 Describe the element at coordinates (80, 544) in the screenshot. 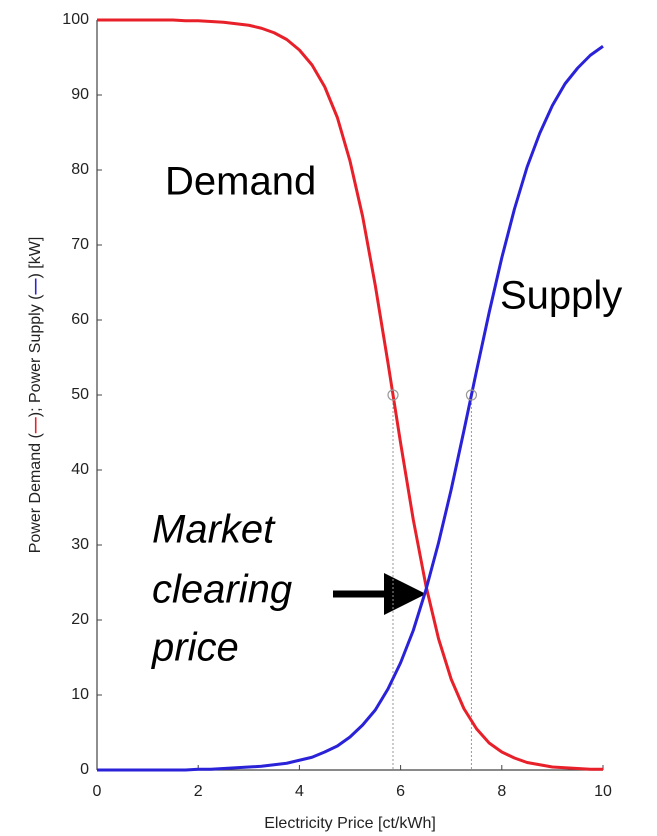

I see `y-tick-label: 30` at that location.